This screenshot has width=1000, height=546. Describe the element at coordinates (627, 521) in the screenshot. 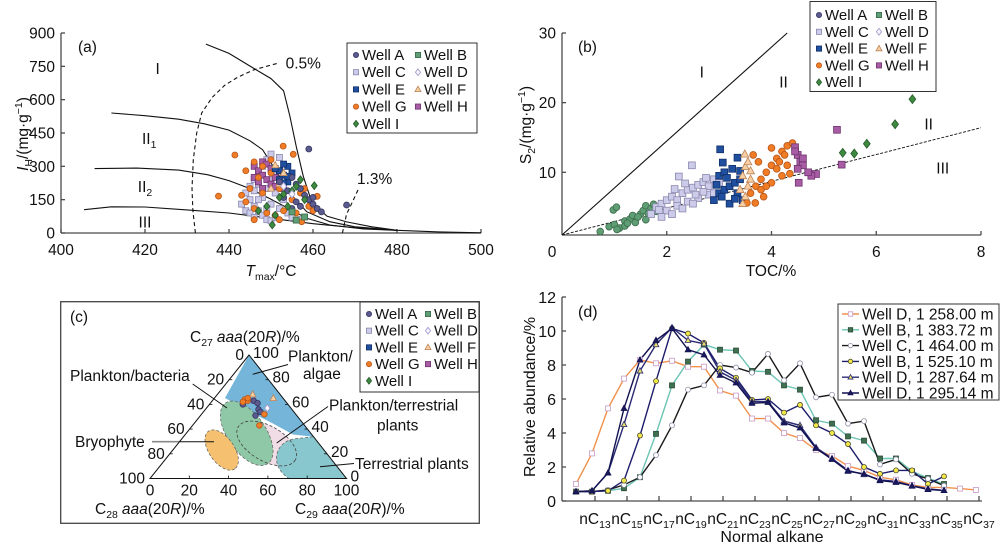

I see `x-tick-label: nC15` at that location.